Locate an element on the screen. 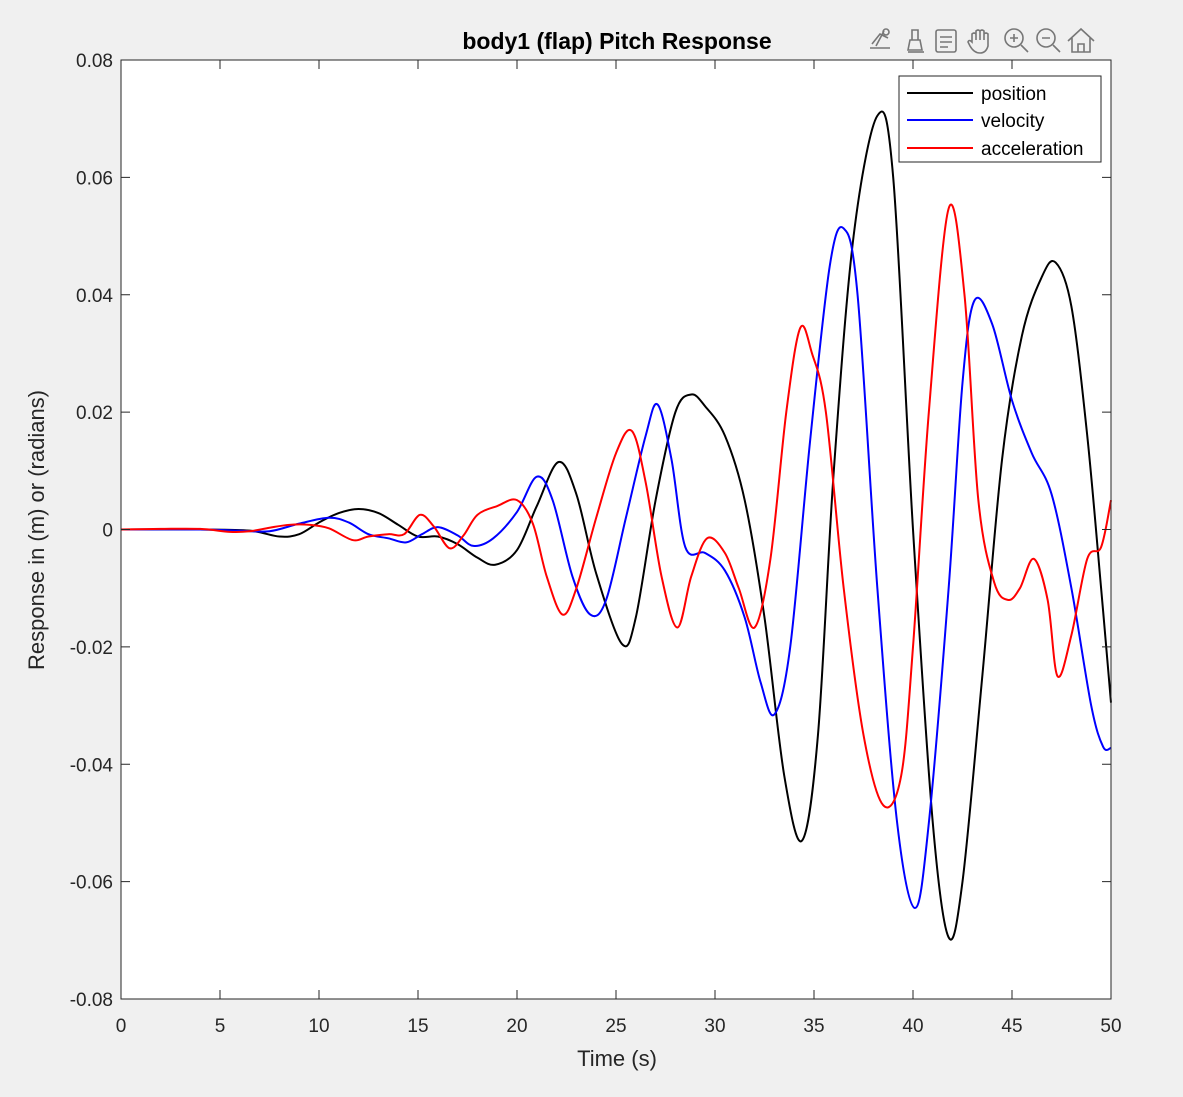 The image size is (1183, 1097). brush-icon is located at coordinates (915, 41).